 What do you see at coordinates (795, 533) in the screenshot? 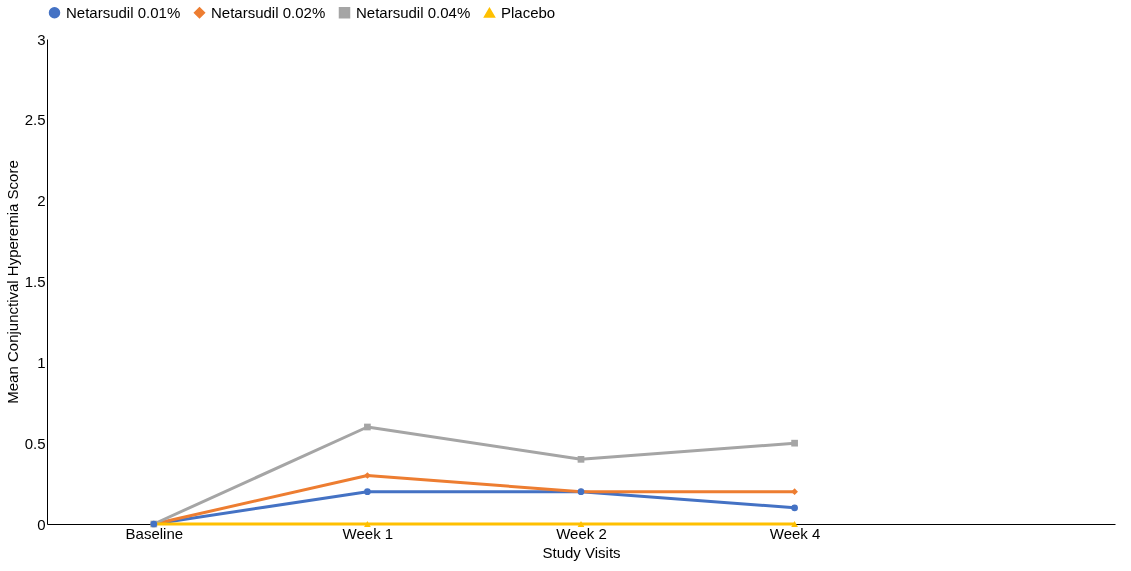
I see `x-tick-label: Week 4` at bounding box center [795, 533].